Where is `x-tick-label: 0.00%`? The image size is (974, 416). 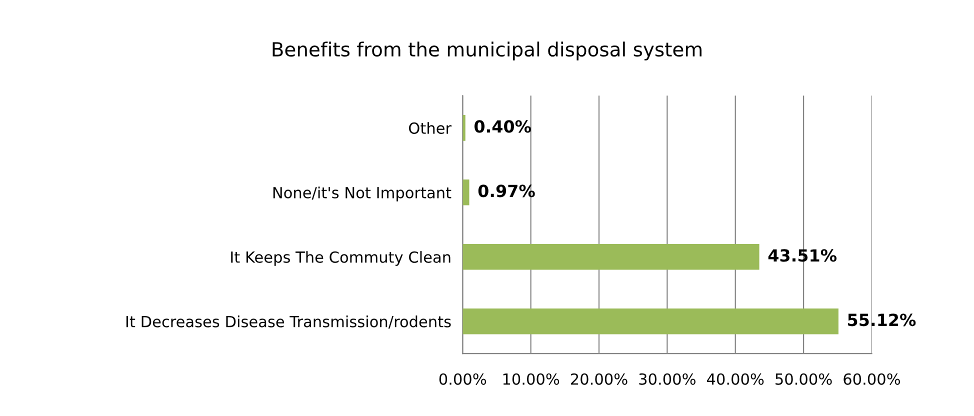 x-tick-label: 0.00% is located at coordinates (462, 379).